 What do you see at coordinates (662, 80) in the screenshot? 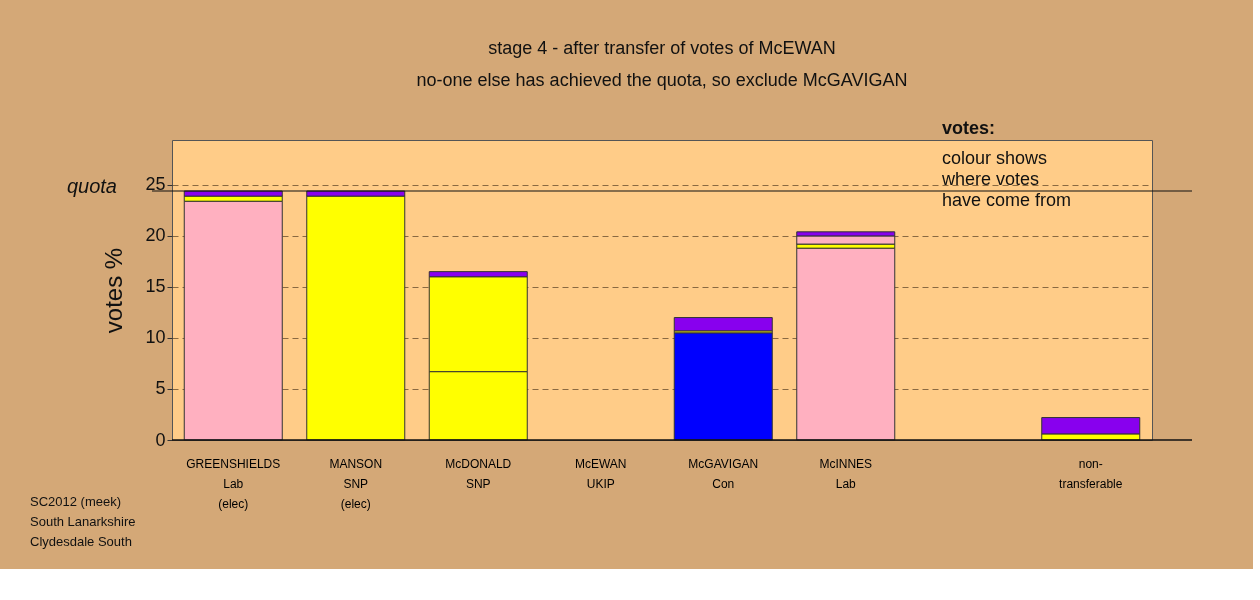
I see `chart-subtitle: no-one else has achieved the quota, so exclude McGAVIGAN` at bounding box center [662, 80].